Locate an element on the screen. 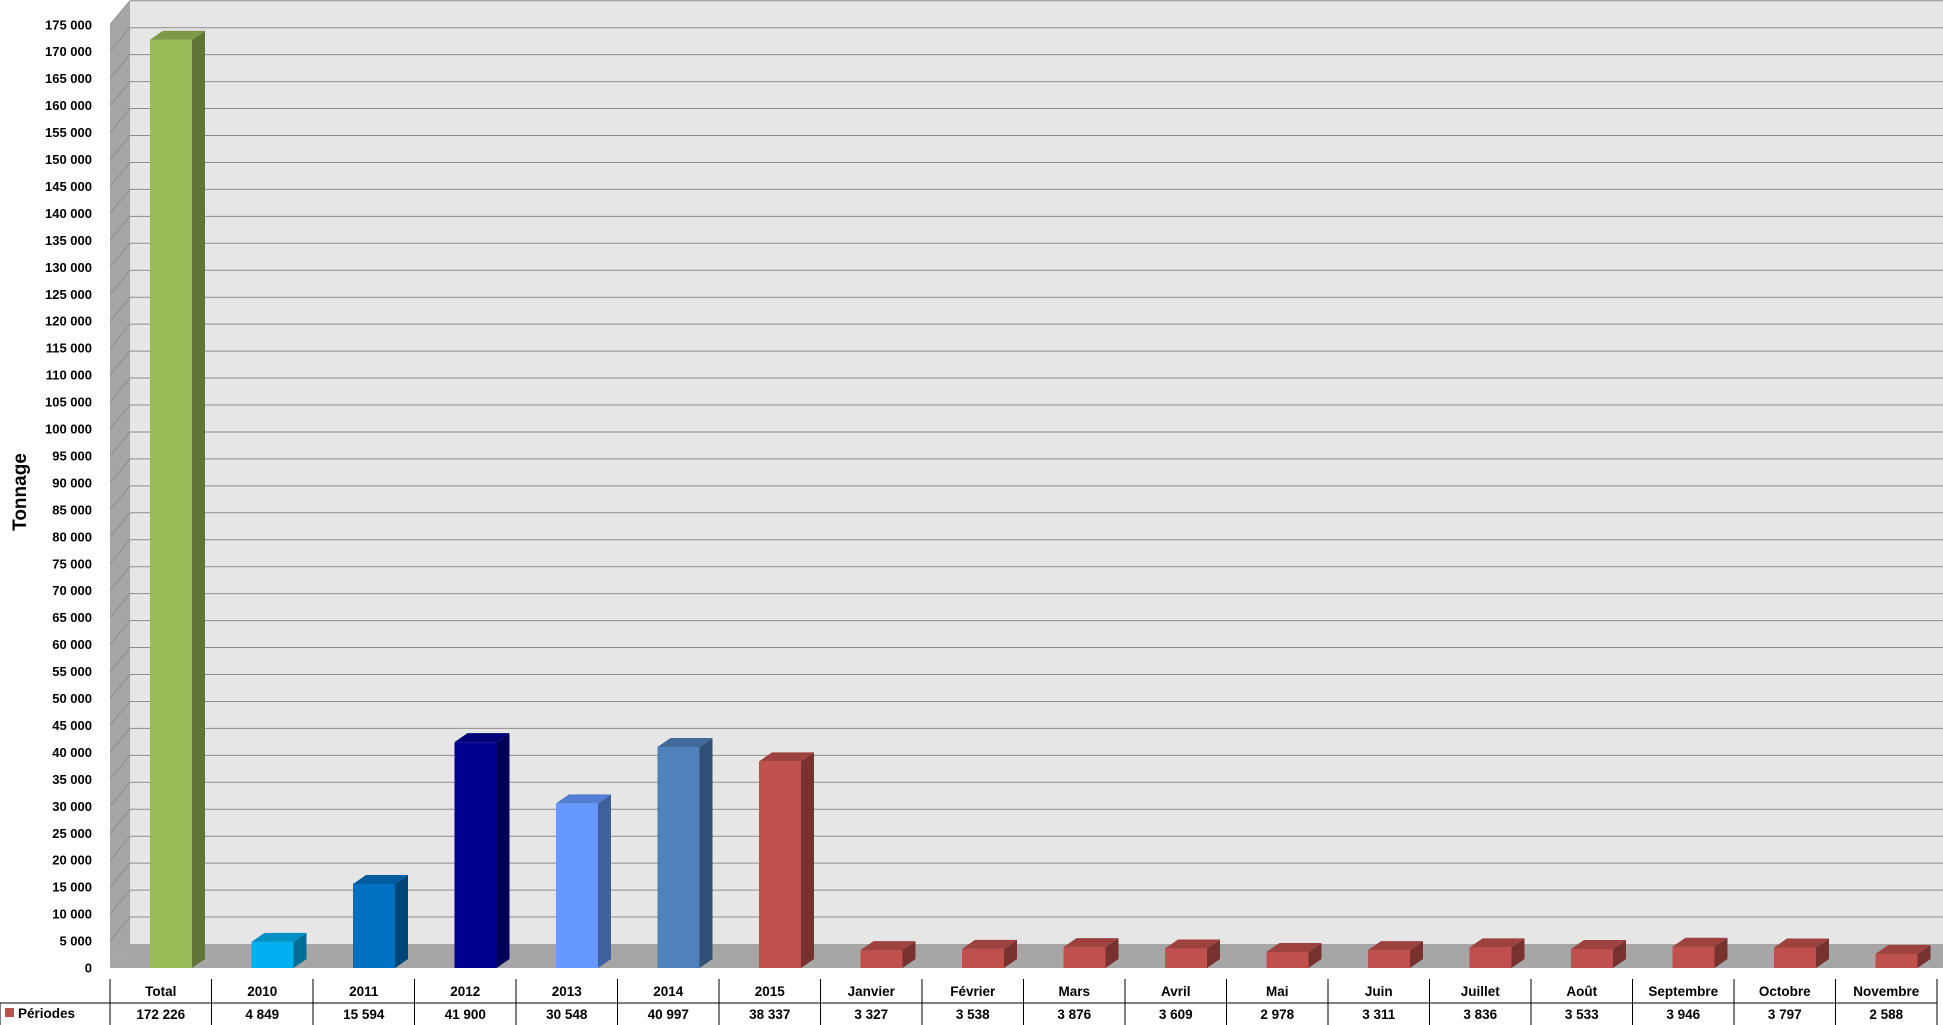 Image resolution: width=1943 pixels, height=1025 pixels. y-tick-label: 155 000 is located at coordinates (68, 132).